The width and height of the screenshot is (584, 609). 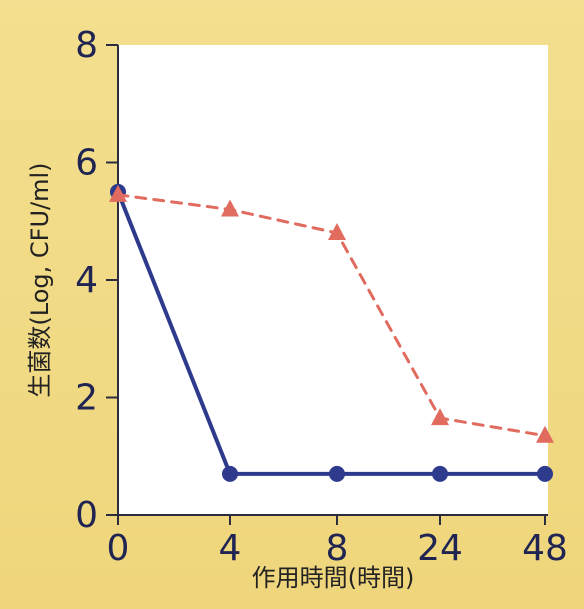 I want to click on y-tick-label-4: 4, so click(x=86, y=280).